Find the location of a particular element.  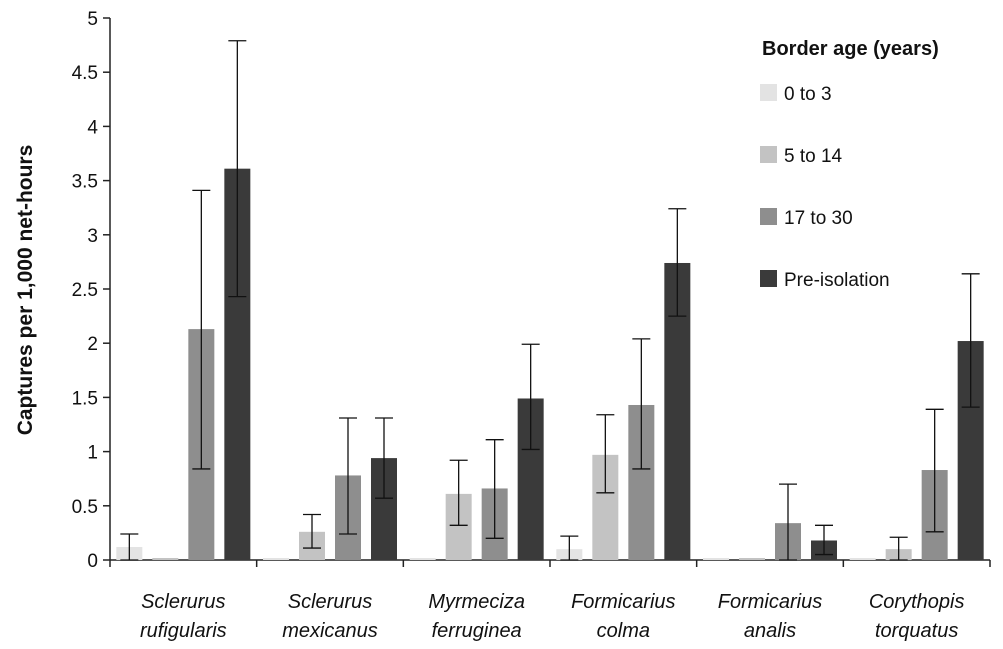

category-label: mexicanus is located at coordinates (330, 631).